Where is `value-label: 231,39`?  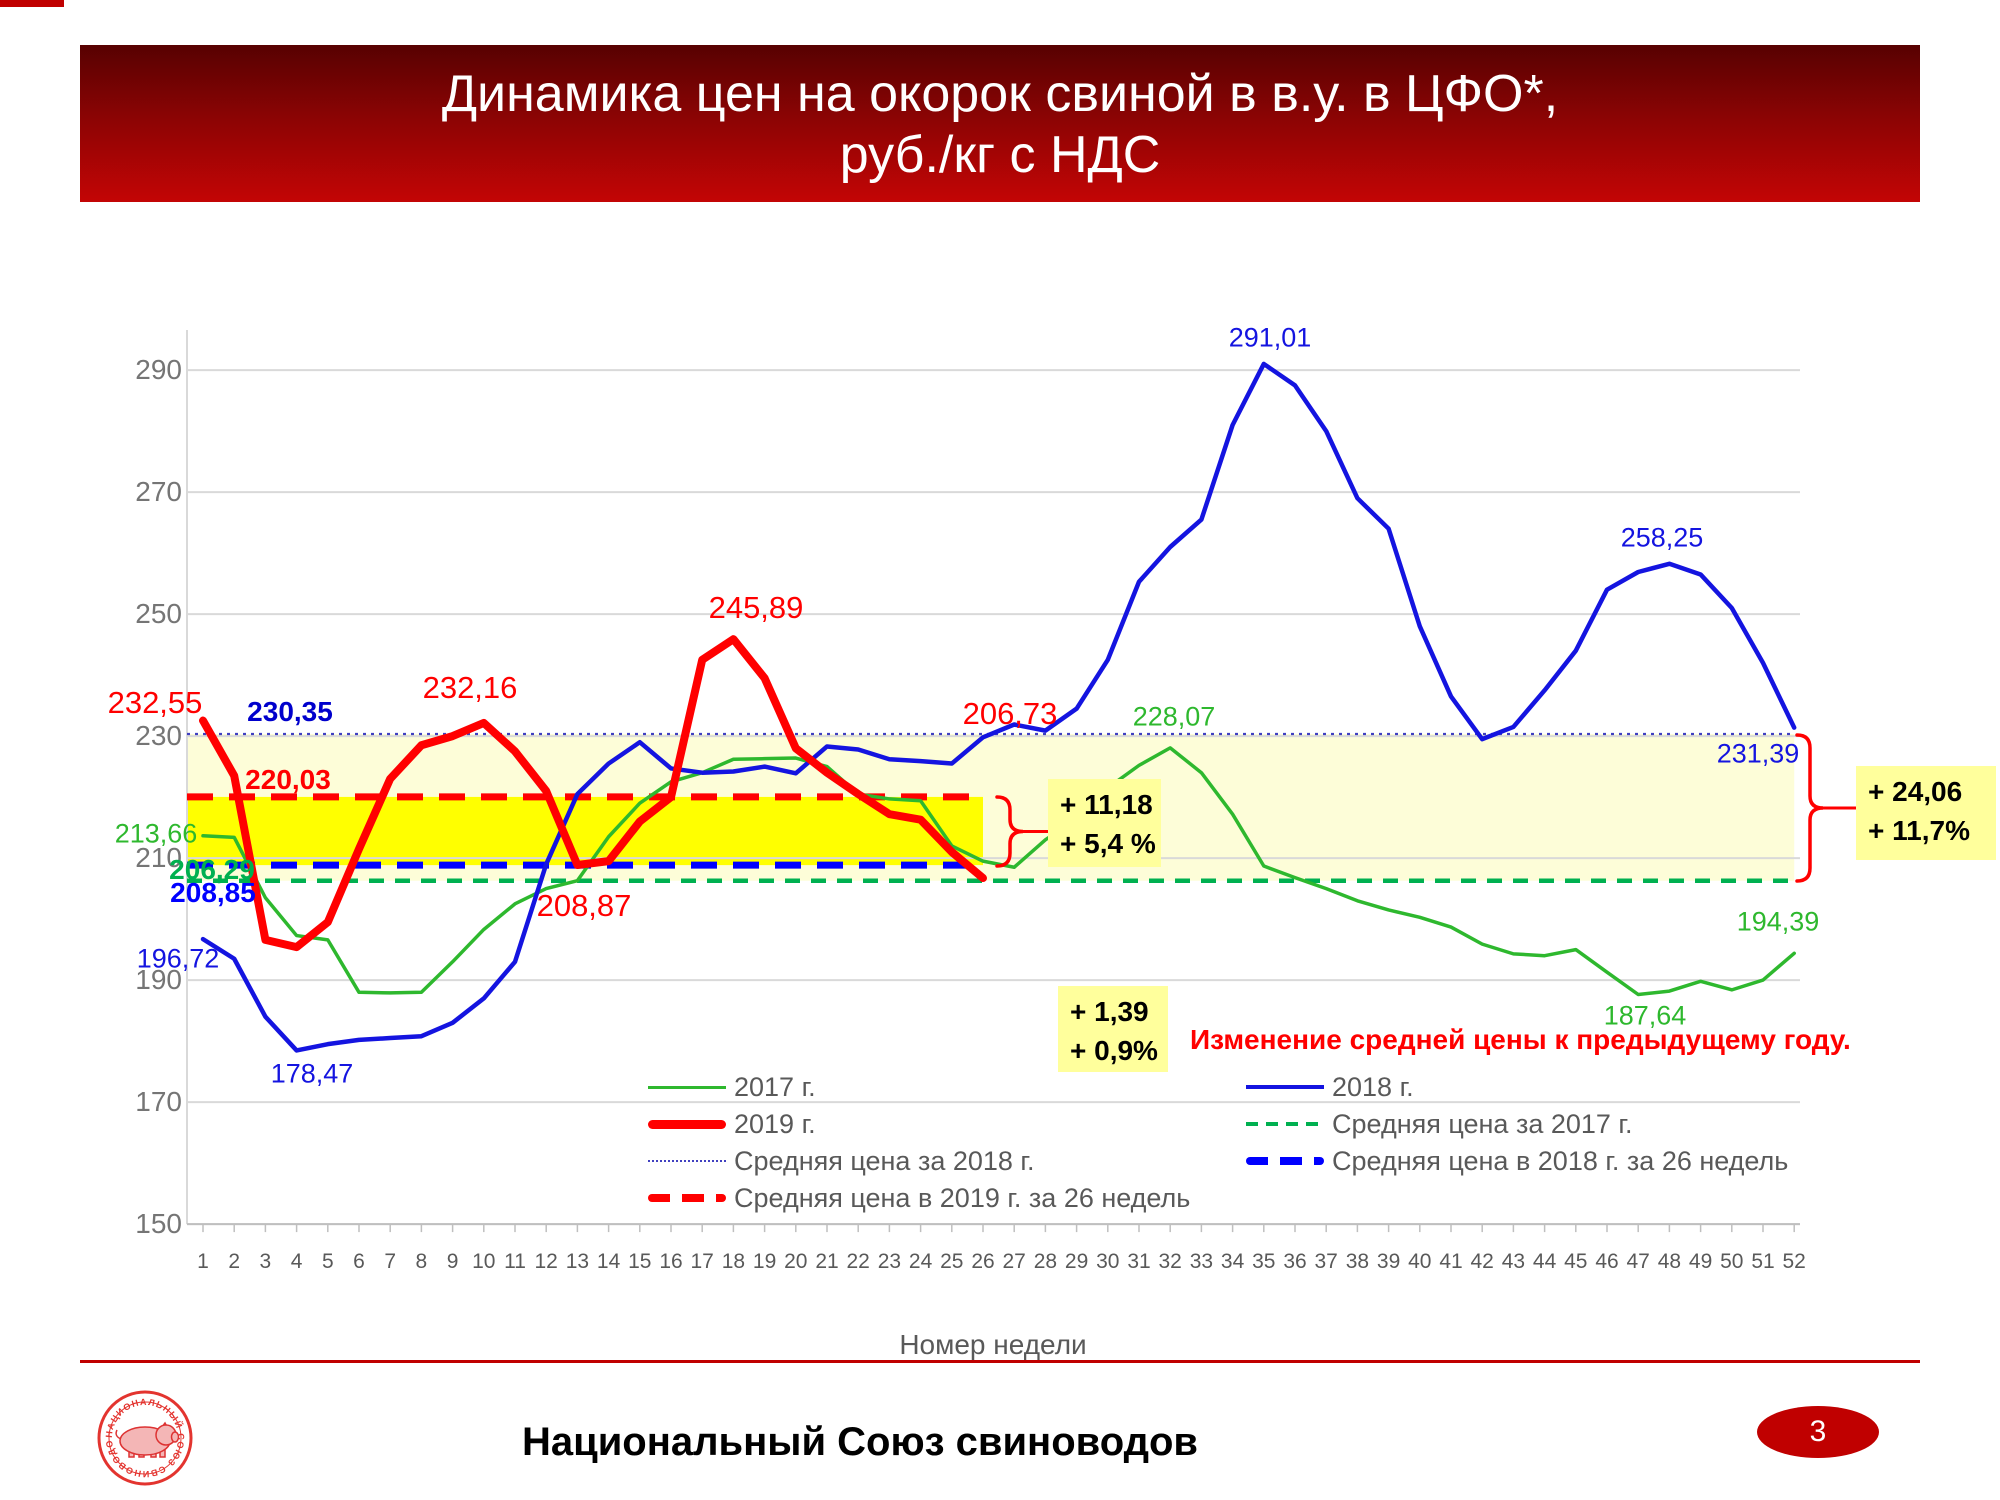 value-label: 231,39 is located at coordinates (1758, 753).